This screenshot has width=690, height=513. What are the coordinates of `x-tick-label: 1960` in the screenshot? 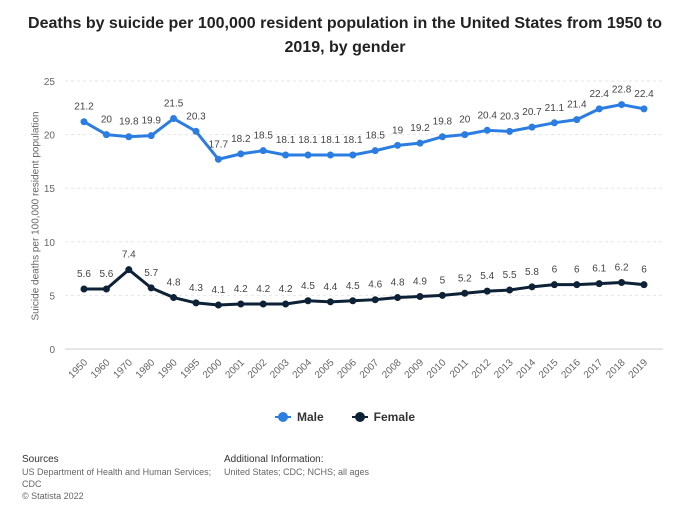 It's located at (101, 369).